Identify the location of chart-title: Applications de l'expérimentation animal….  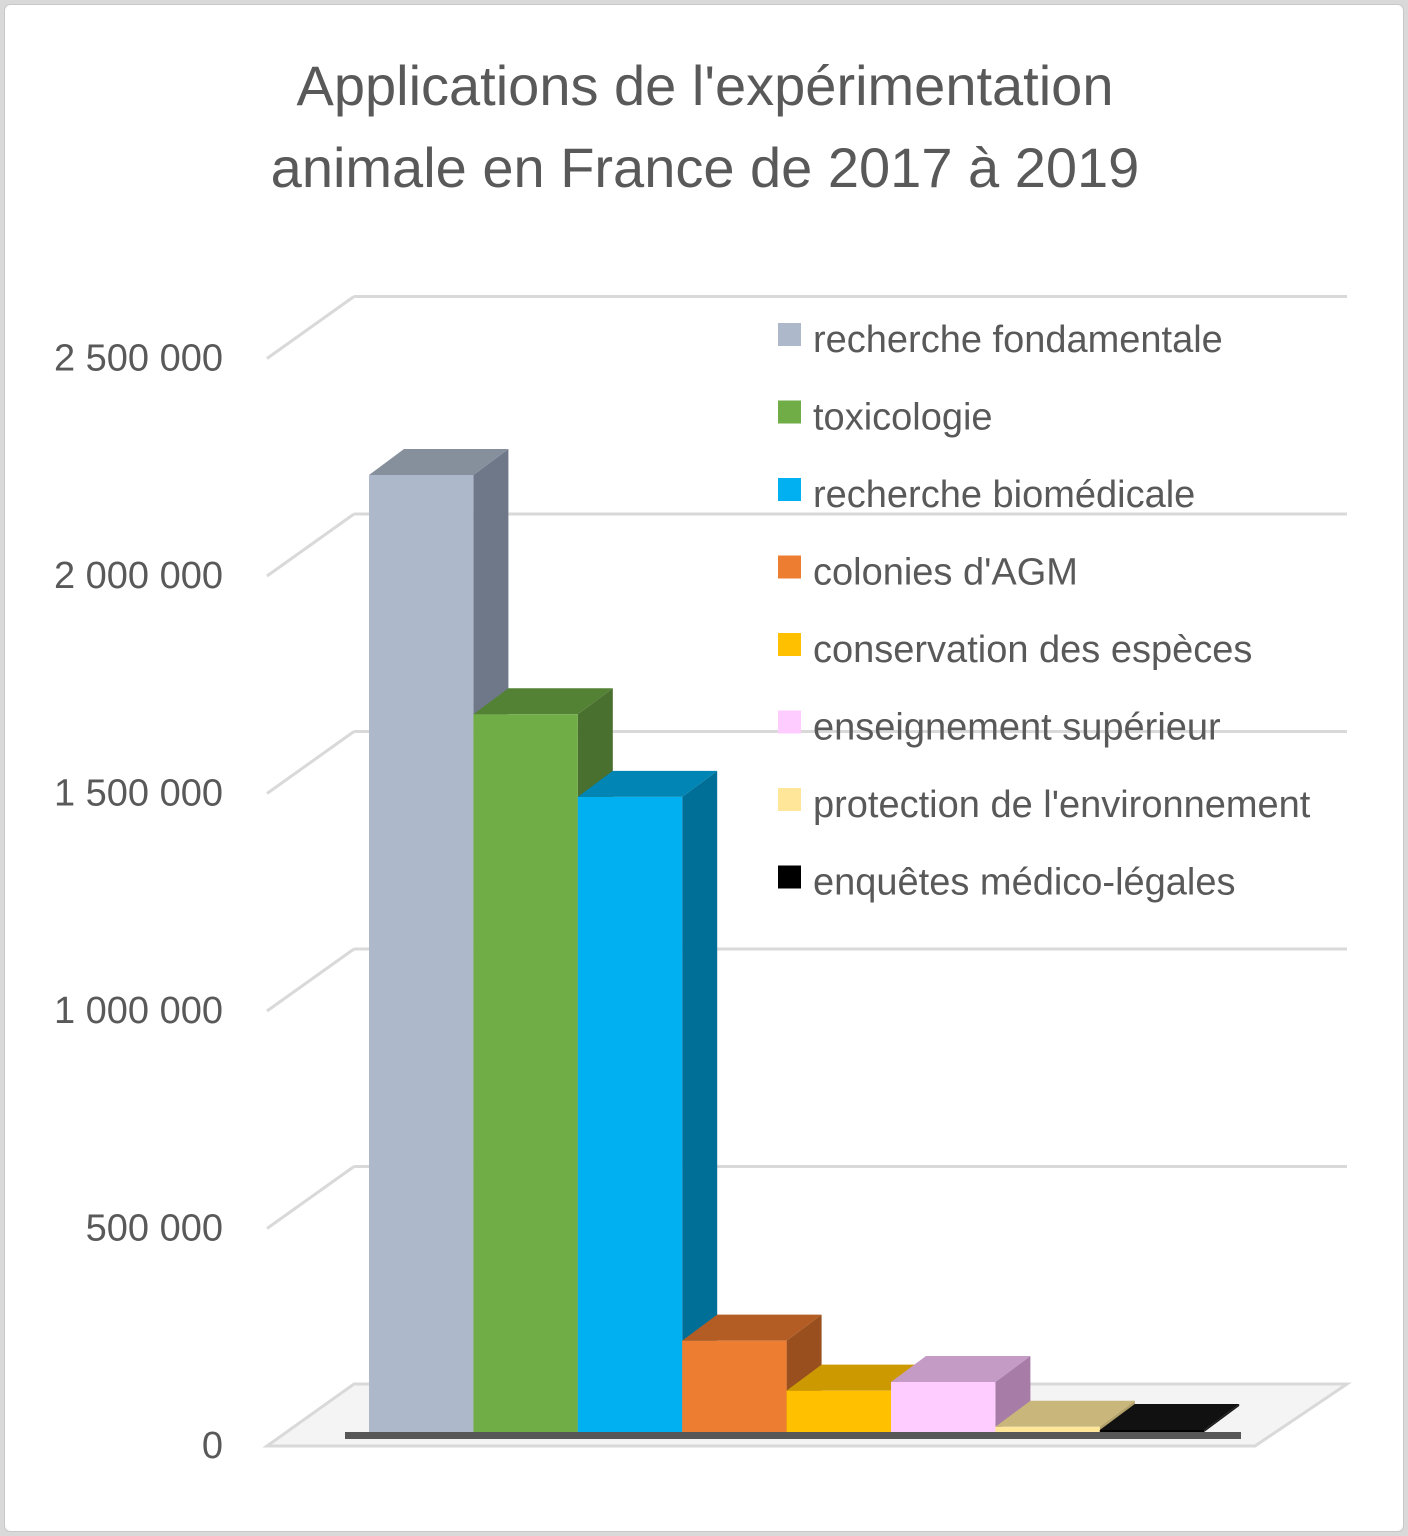
(705, 126).